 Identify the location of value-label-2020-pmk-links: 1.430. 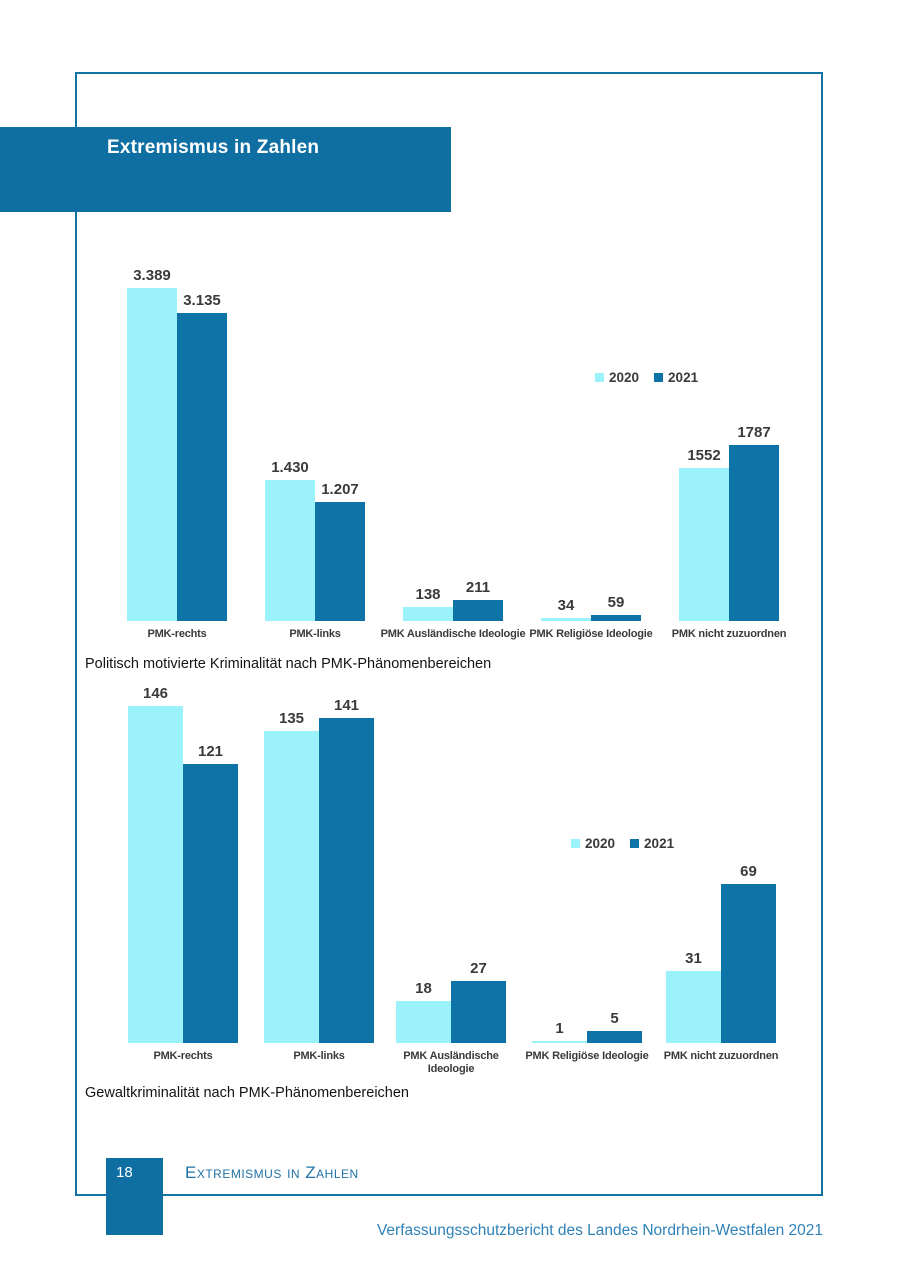
(290, 468).